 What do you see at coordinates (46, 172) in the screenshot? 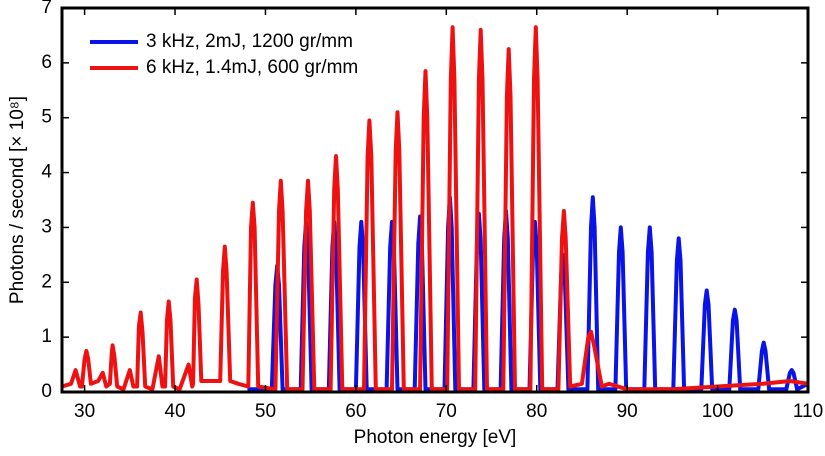
I see `y-tick-label: 4` at bounding box center [46, 172].